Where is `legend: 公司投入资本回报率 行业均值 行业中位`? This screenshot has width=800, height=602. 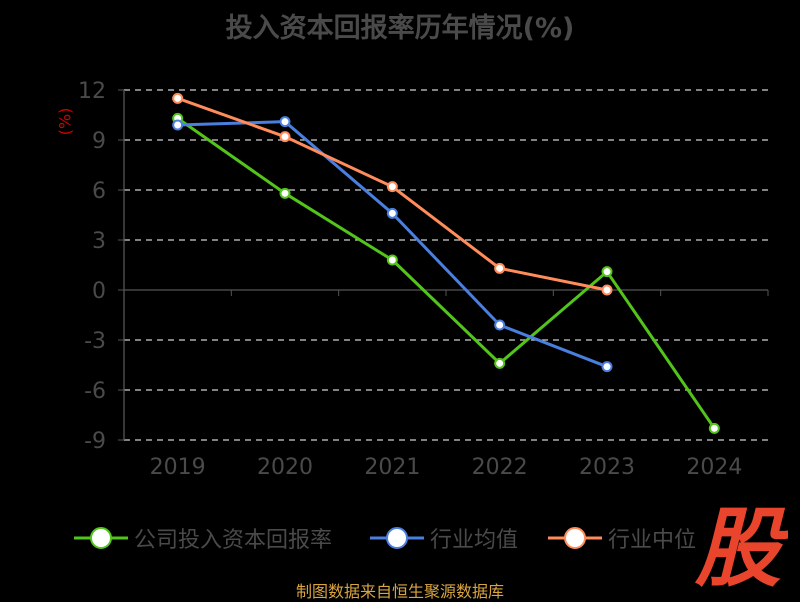
legend: 公司投入资本回报率 行业均值 行业中位 is located at coordinates (410, 538).